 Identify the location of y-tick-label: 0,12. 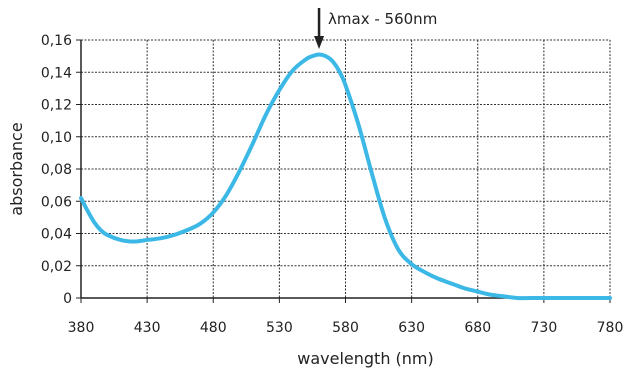
(56, 106).